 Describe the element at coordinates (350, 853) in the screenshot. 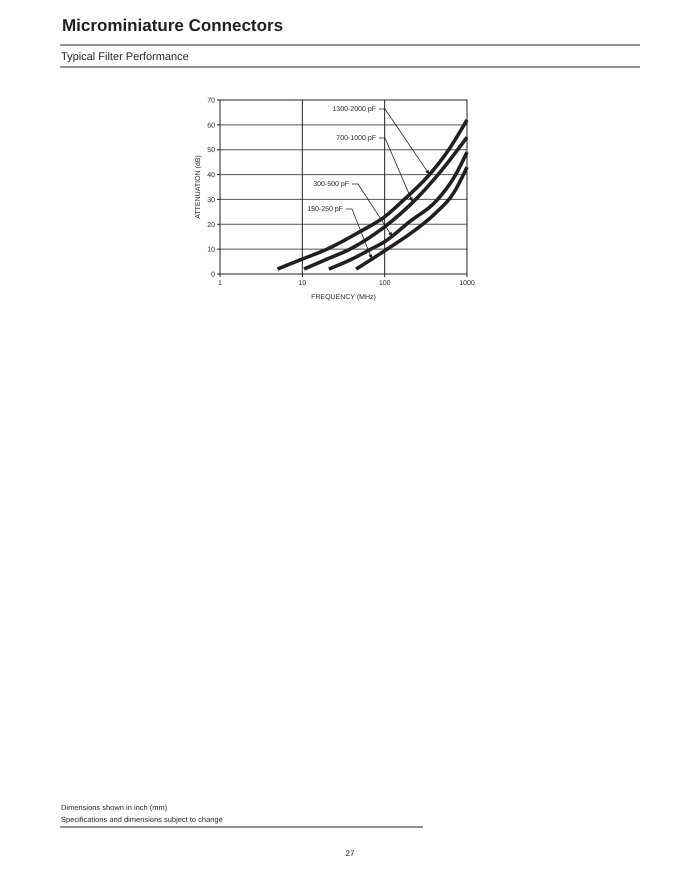

I see `text: 27` at that location.